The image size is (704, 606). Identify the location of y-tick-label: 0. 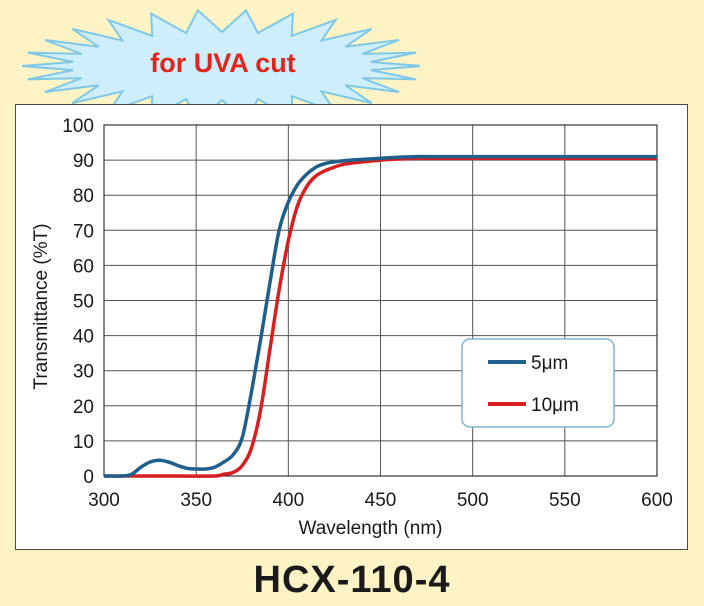
(88, 477).